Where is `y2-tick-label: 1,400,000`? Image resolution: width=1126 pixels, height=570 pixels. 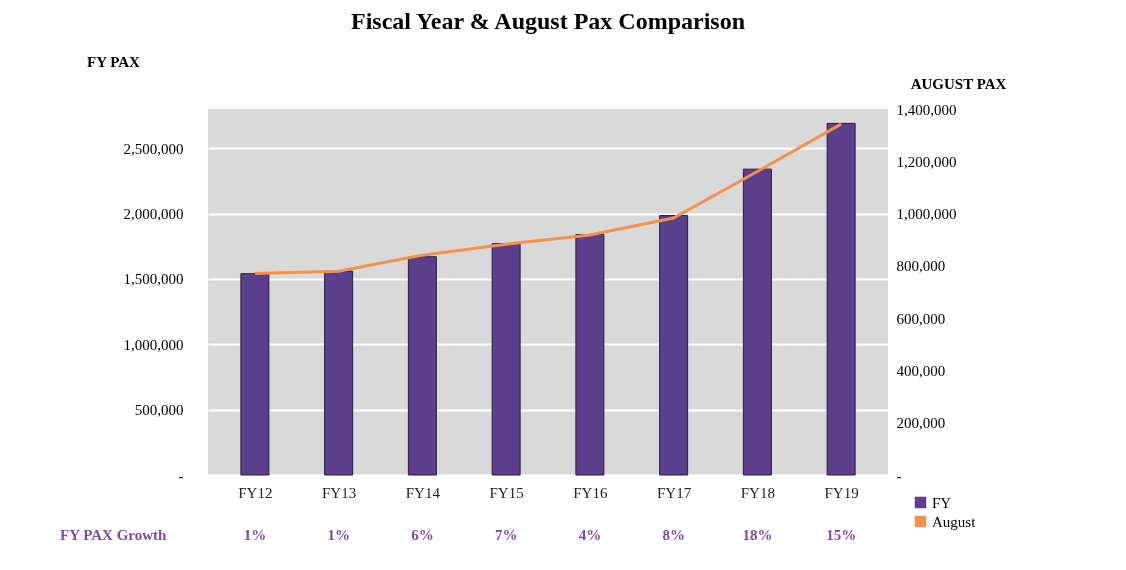 y2-tick-label: 1,400,000 is located at coordinates (926, 109).